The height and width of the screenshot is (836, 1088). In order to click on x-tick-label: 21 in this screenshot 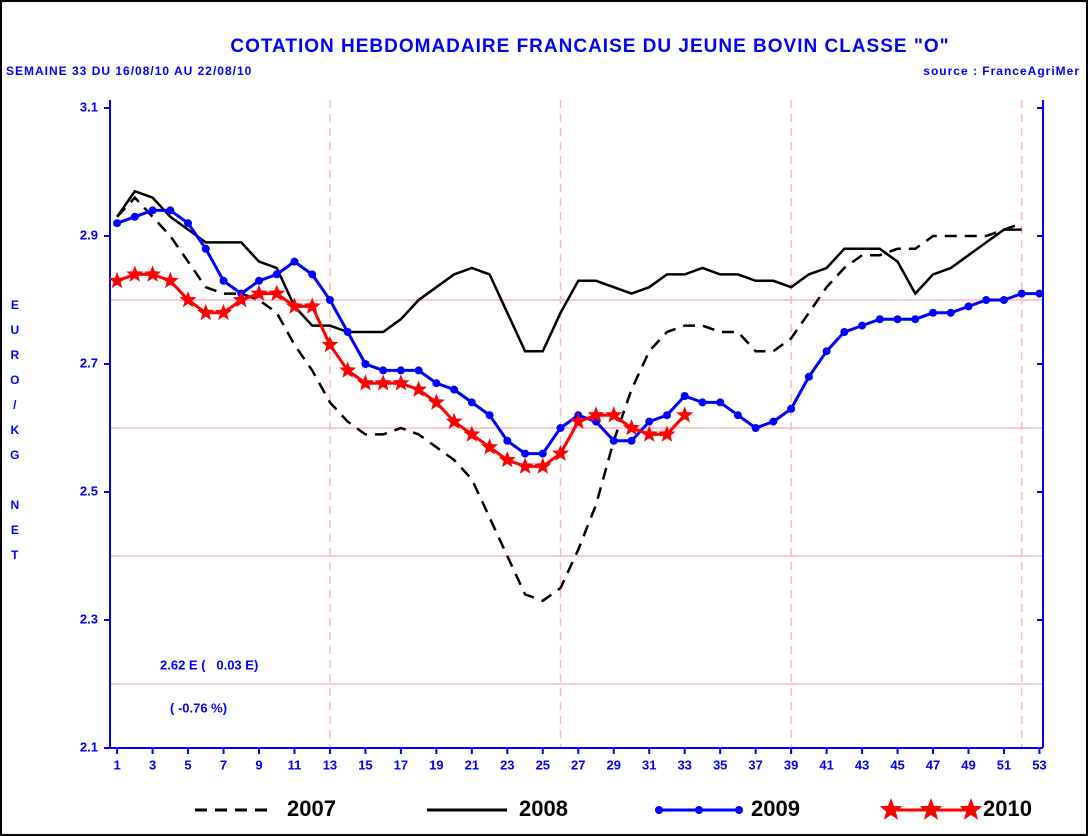, I will do `click(472, 764)`.